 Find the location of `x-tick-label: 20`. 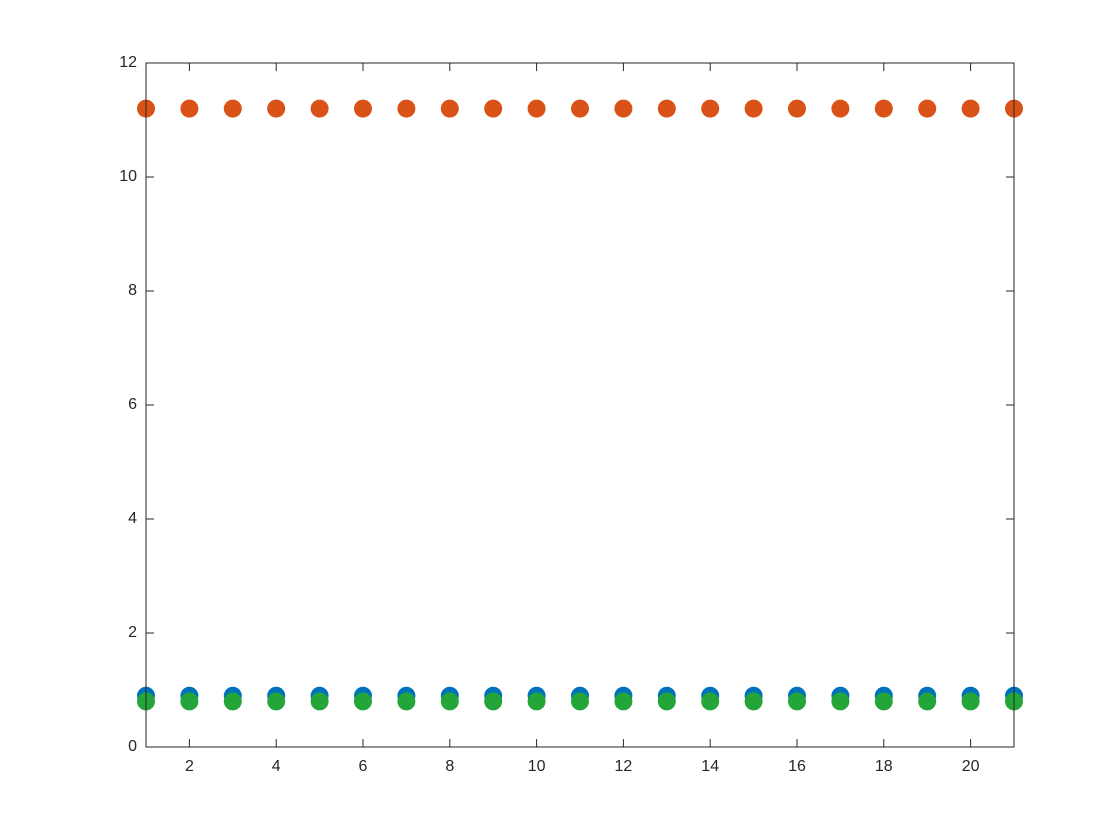

x-tick-label: 20 is located at coordinates (971, 766).